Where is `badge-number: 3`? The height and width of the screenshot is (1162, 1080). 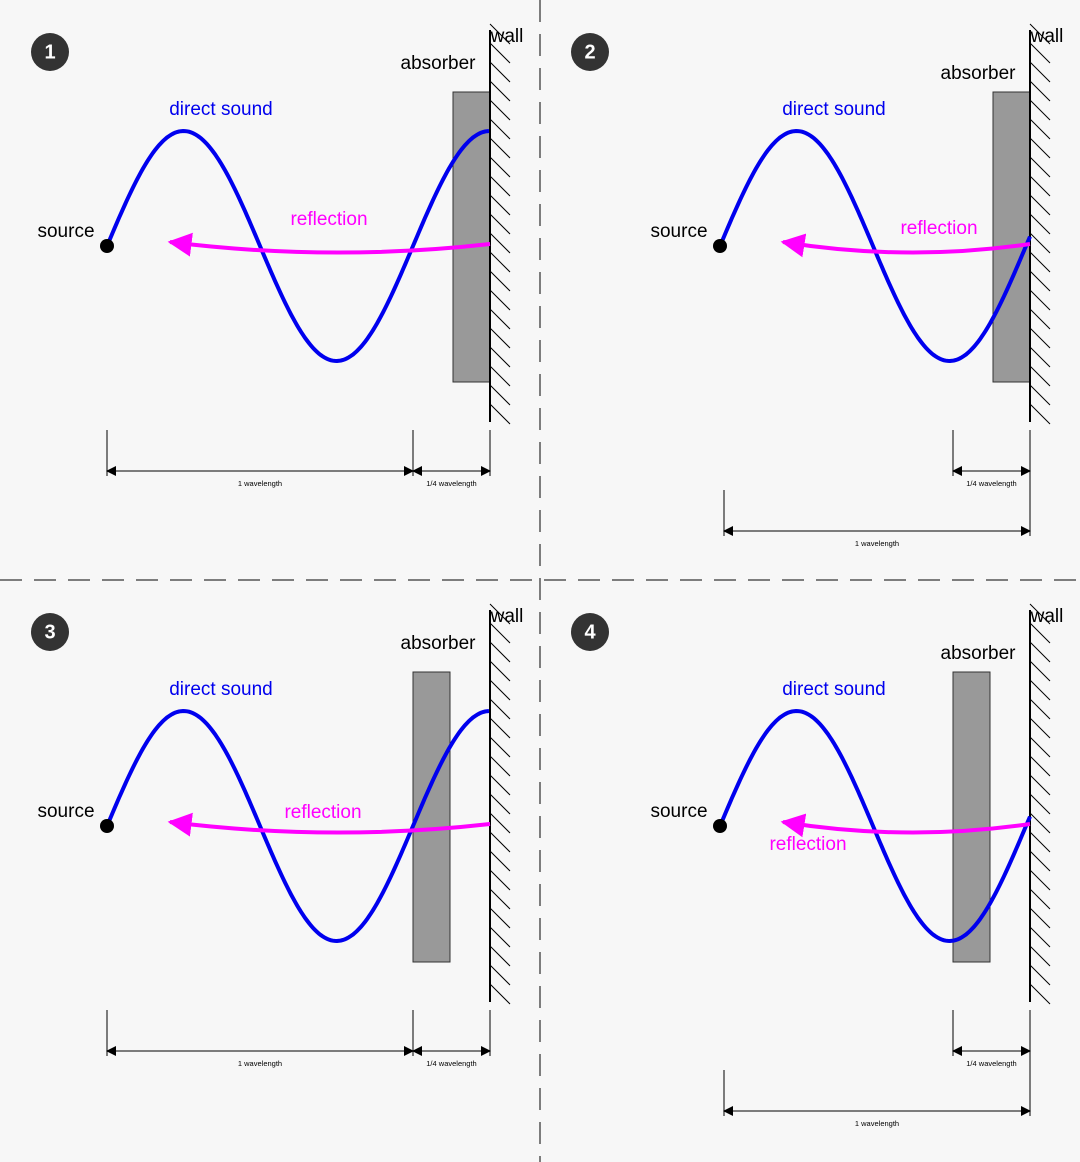
badge-number: 3 is located at coordinates (49, 632).